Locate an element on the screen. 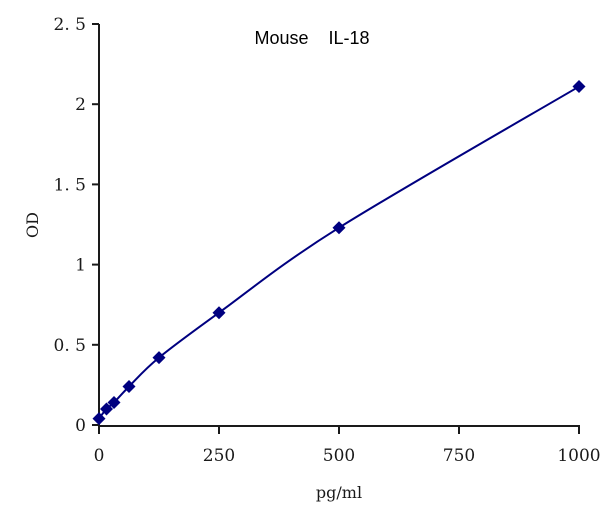  x-tick-label: 500 is located at coordinates (339, 456).